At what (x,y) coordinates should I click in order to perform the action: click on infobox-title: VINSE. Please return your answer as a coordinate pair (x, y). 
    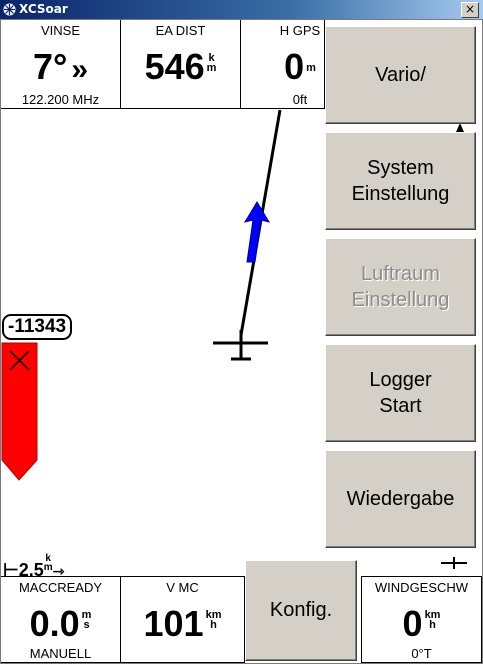
    Looking at the image, I should click on (60, 30).